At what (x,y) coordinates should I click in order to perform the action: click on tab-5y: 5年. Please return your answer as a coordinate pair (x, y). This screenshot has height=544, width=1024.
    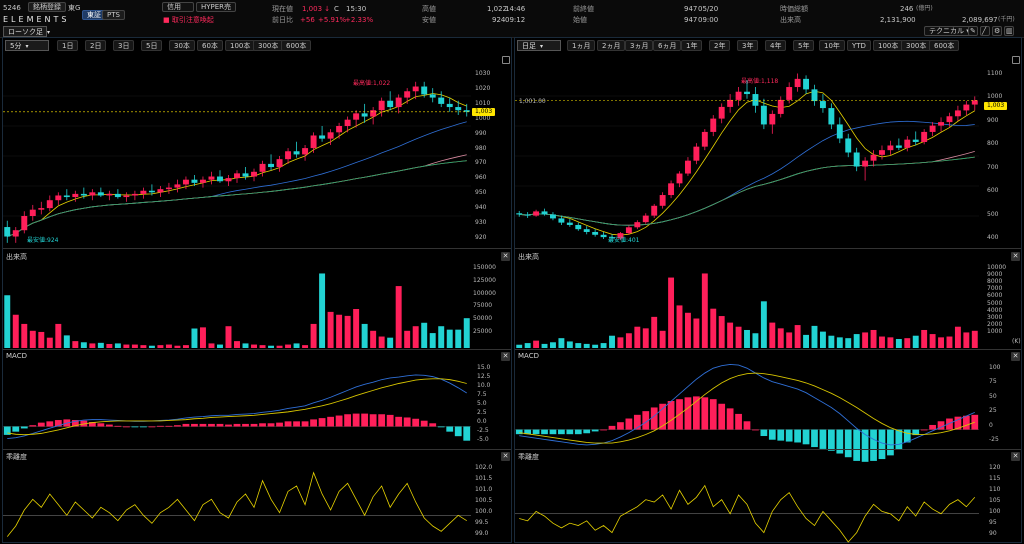
    Looking at the image, I should click on (804, 45).